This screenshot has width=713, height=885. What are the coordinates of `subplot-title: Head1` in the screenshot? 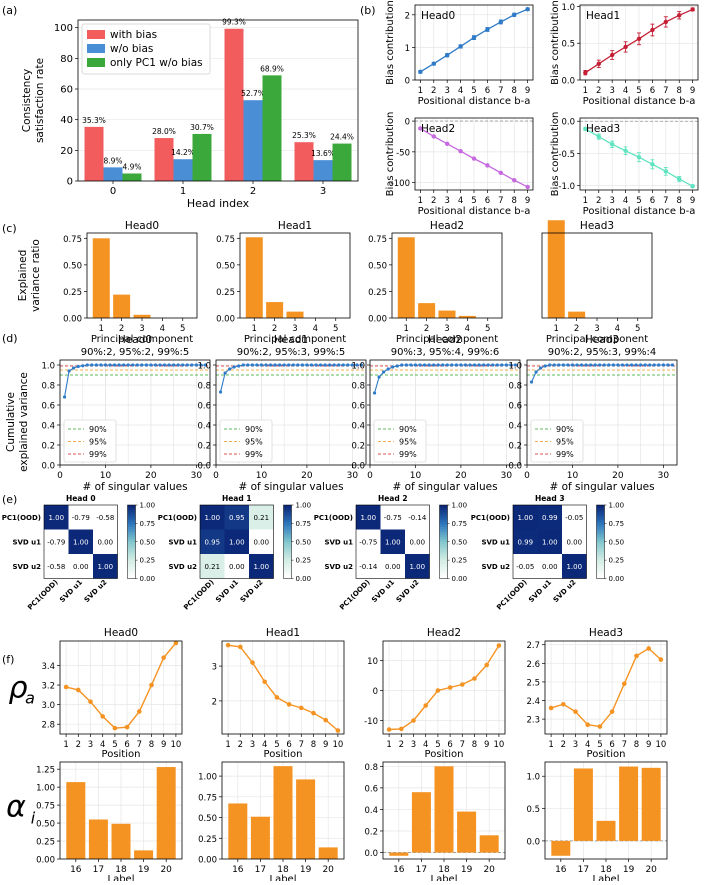 It's located at (283, 633).